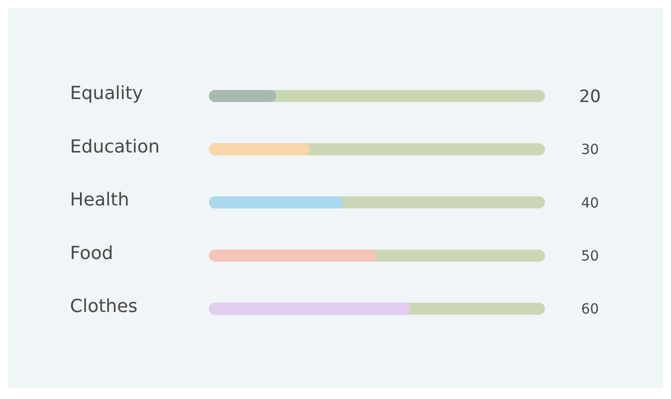 The width and height of the screenshot is (671, 399). What do you see at coordinates (100, 200) in the screenshot?
I see `y-tick-label: Health` at bounding box center [100, 200].